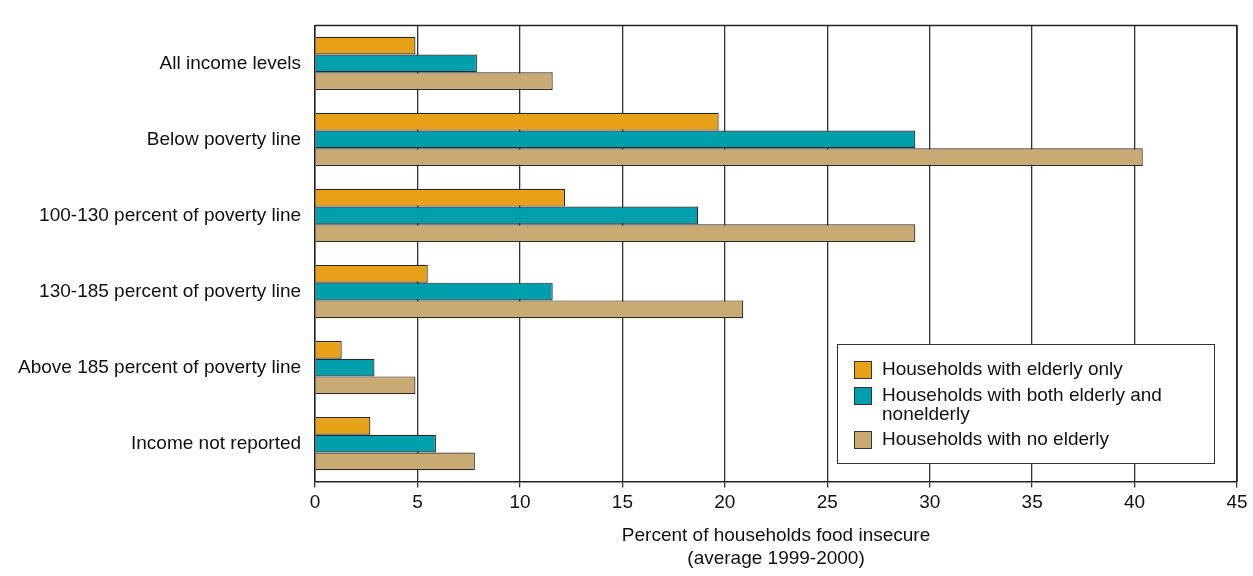 The image size is (1253, 576). What do you see at coordinates (996, 438) in the screenshot?
I see `legend-label: Households with no elderly` at bounding box center [996, 438].